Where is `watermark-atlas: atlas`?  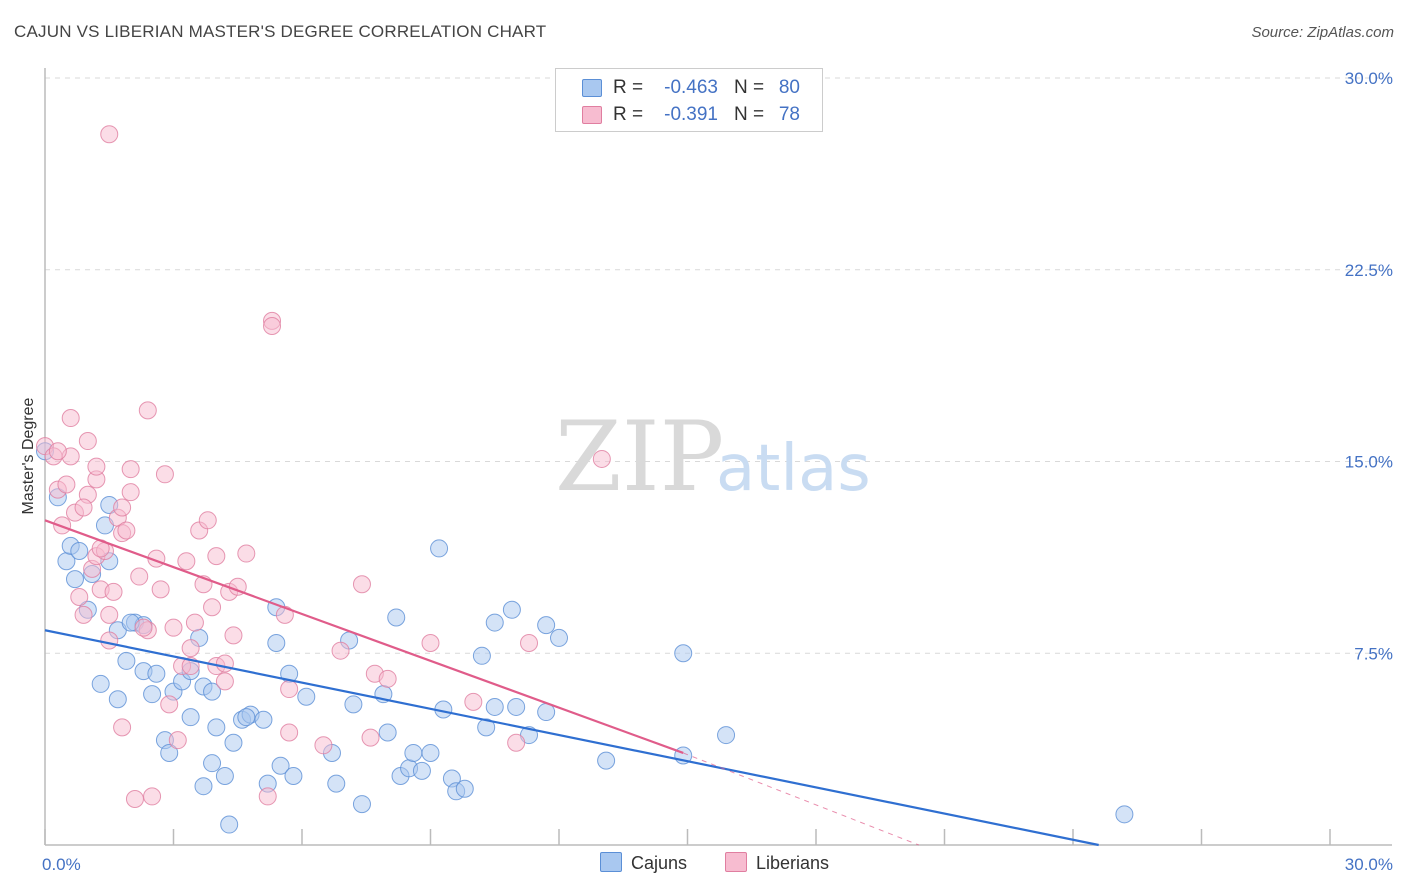
watermark-atlas: atlas is located at coordinates (793, 469).